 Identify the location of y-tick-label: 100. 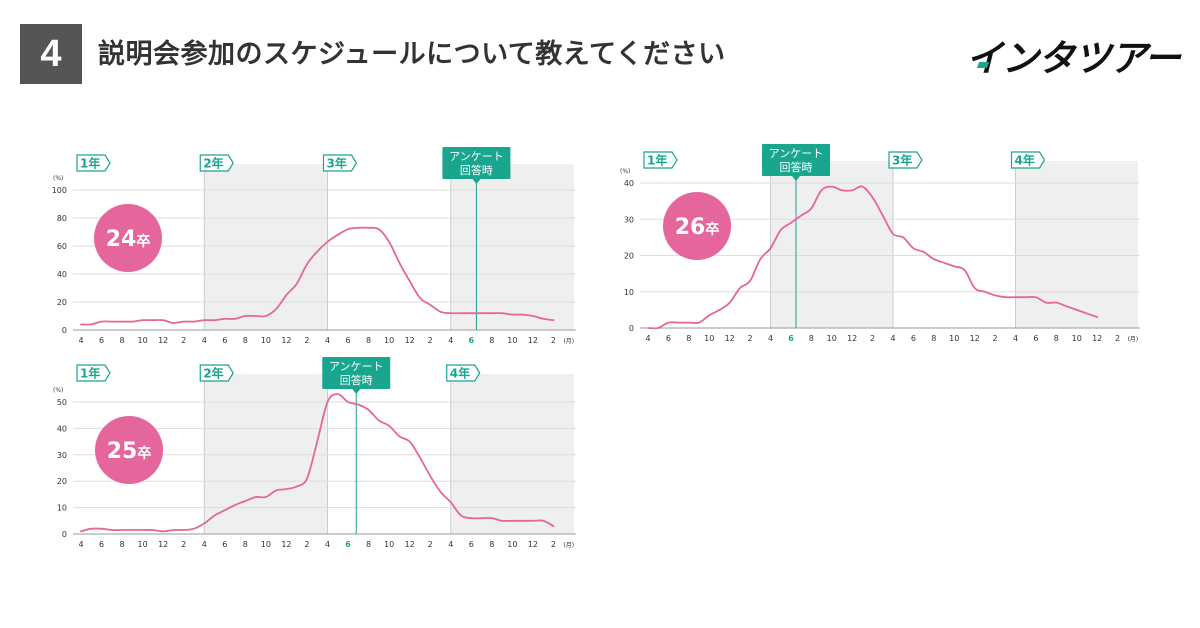
(59, 190).